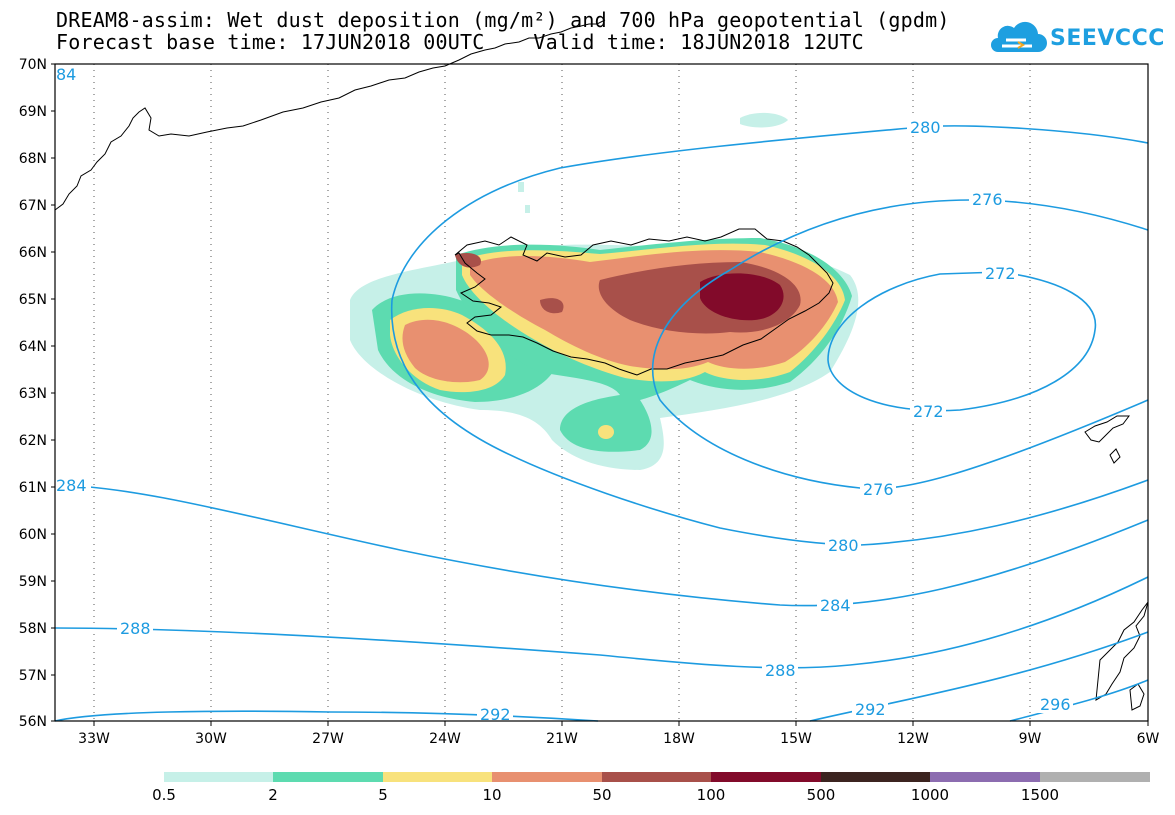 This screenshot has height=815, width=1175. I want to click on lon-label: 21W, so click(562, 739).